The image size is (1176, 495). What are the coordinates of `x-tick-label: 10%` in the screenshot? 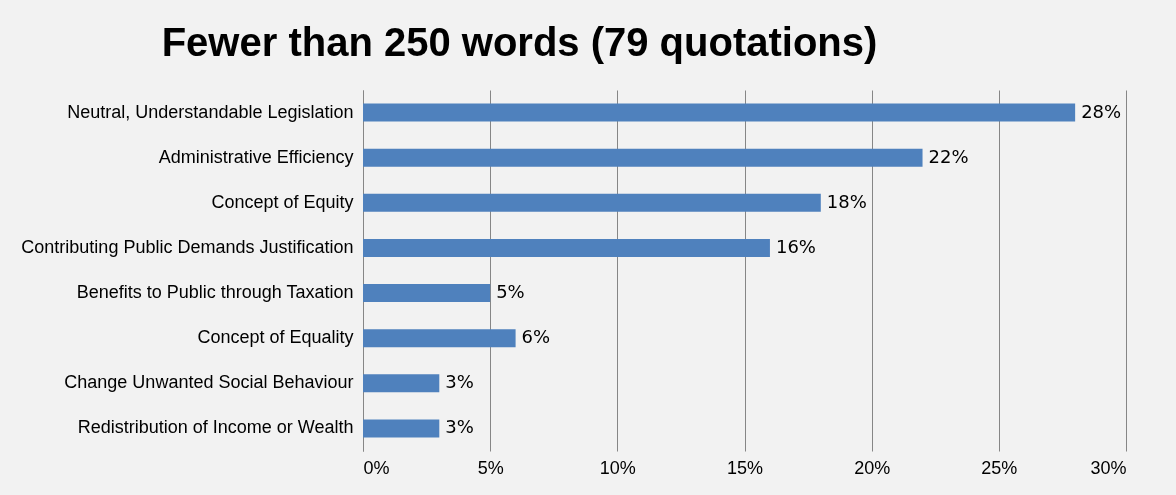 It's located at (617, 467).